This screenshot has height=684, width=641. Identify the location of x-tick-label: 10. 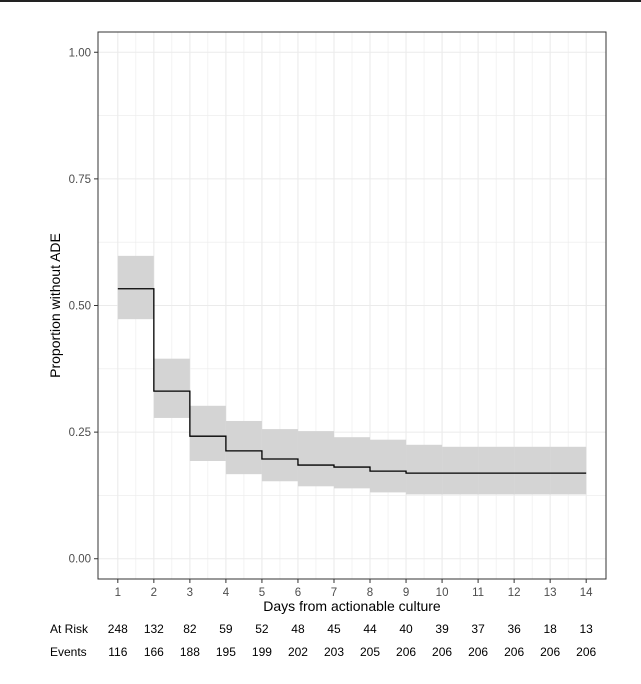
(442, 593).